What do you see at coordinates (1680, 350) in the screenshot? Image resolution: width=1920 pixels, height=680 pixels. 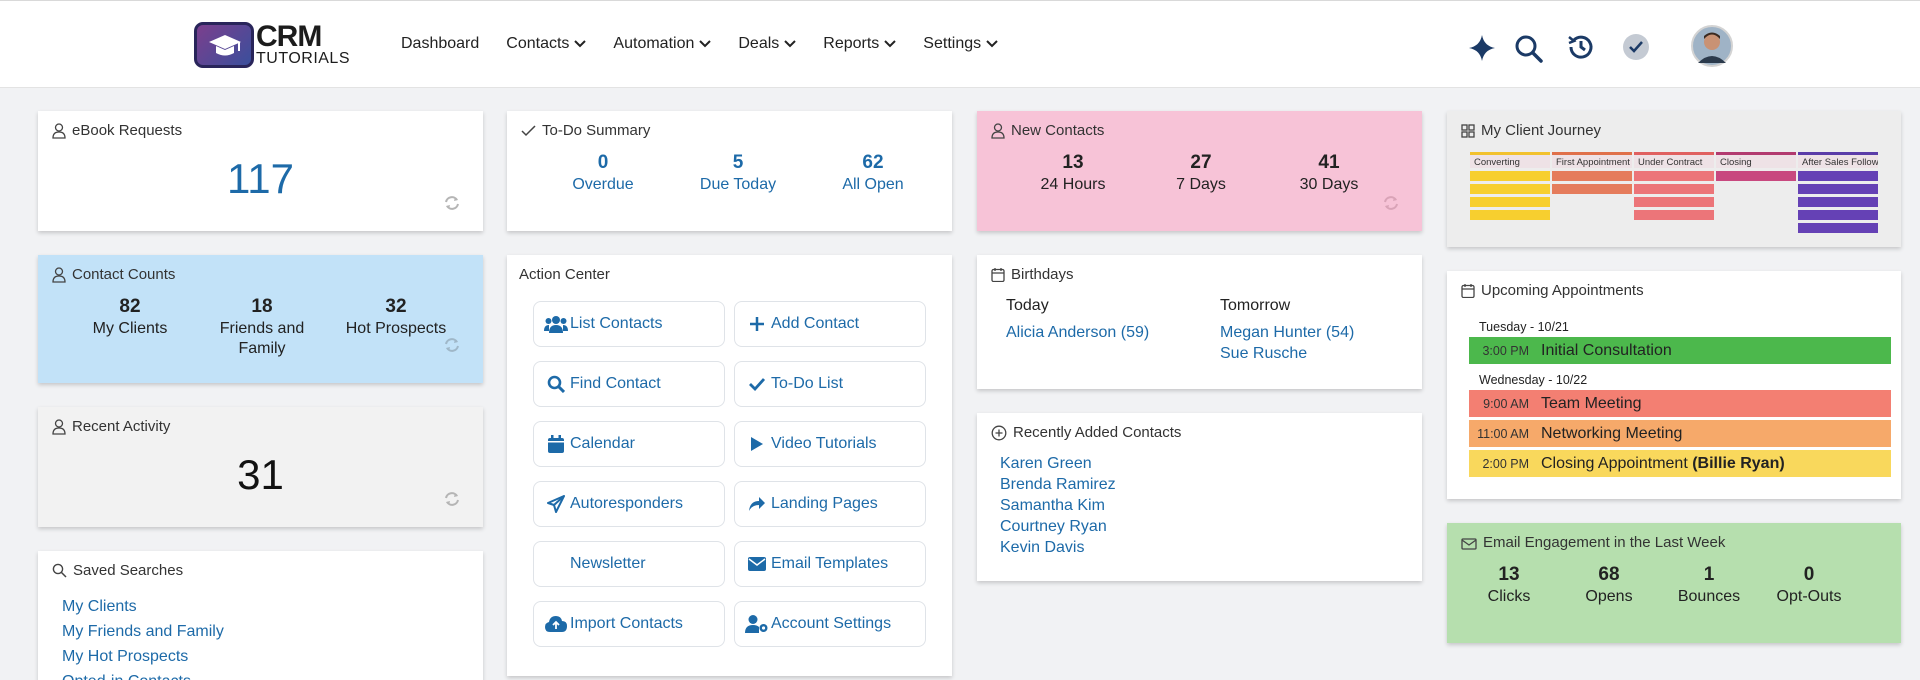 I see `appointment-initial-consultation: 3:00 PM Initial Consultation` at bounding box center [1680, 350].